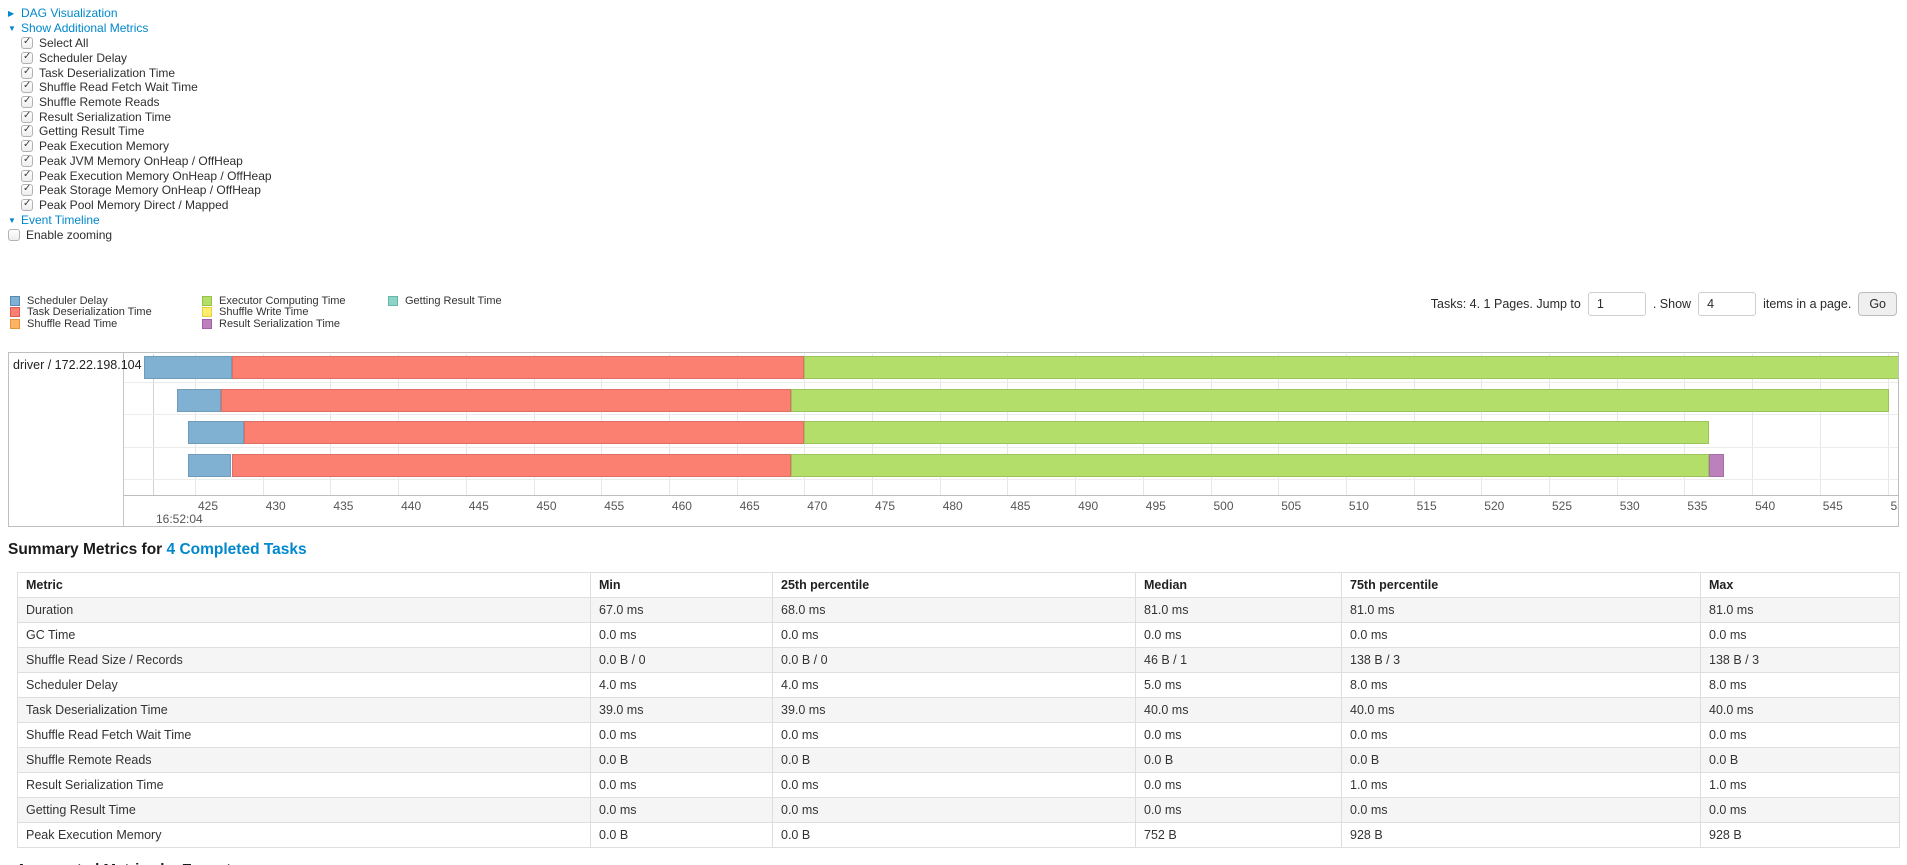  What do you see at coordinates (282, 300) in the screenshot?
I see `legend-label: Executor Computing Time` at bounding box center [282, 300].